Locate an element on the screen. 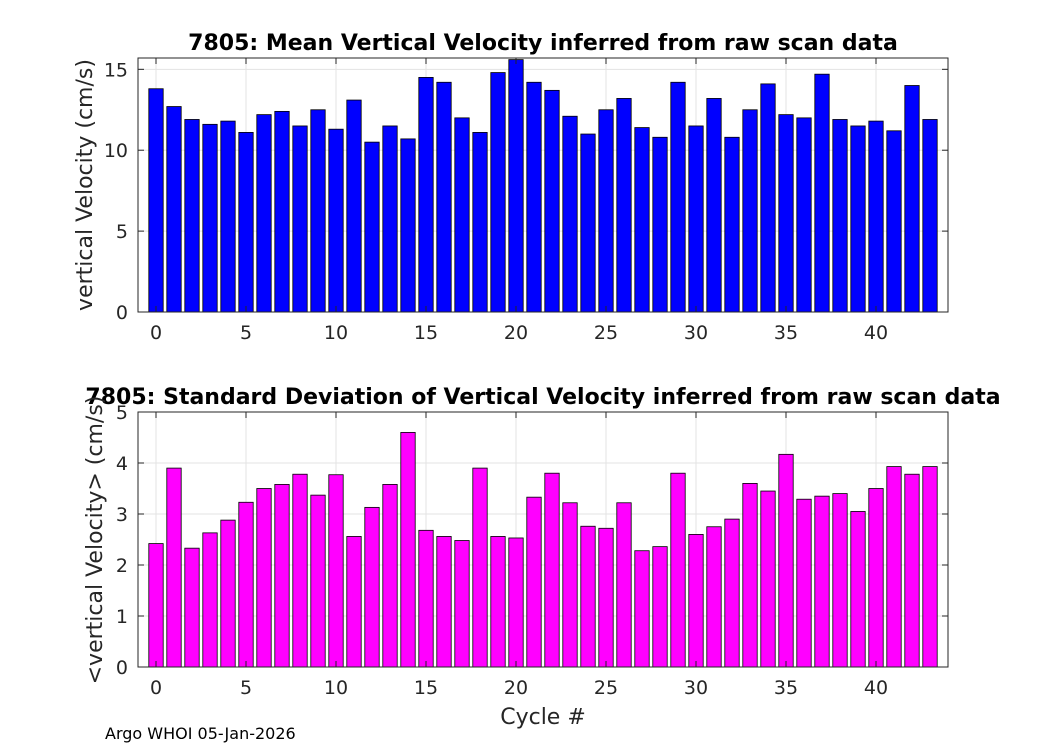  x-tick-label: 0 is located at coordinates (156, 333).